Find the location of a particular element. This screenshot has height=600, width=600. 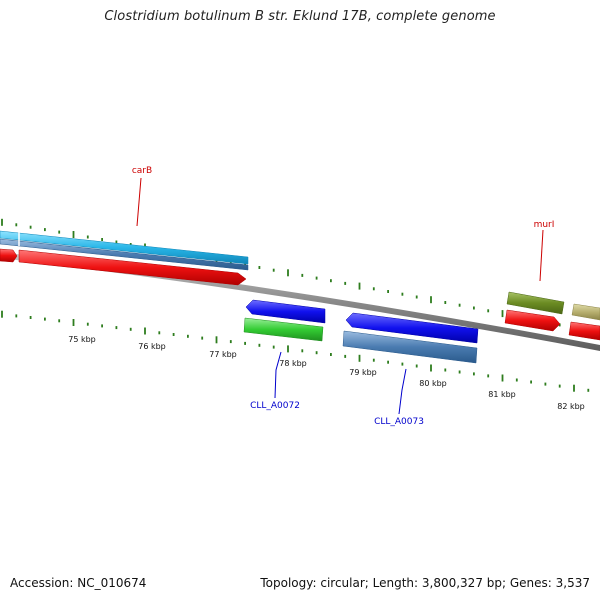

tick-label-75kbp: 75 kbp is located at coordinates (82, 339).